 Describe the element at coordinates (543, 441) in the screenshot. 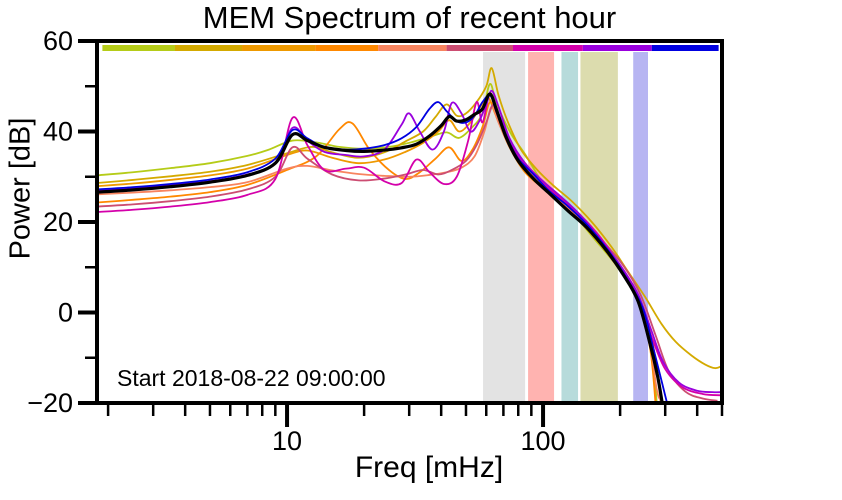

I see `x-tick-label: 100` at that location.